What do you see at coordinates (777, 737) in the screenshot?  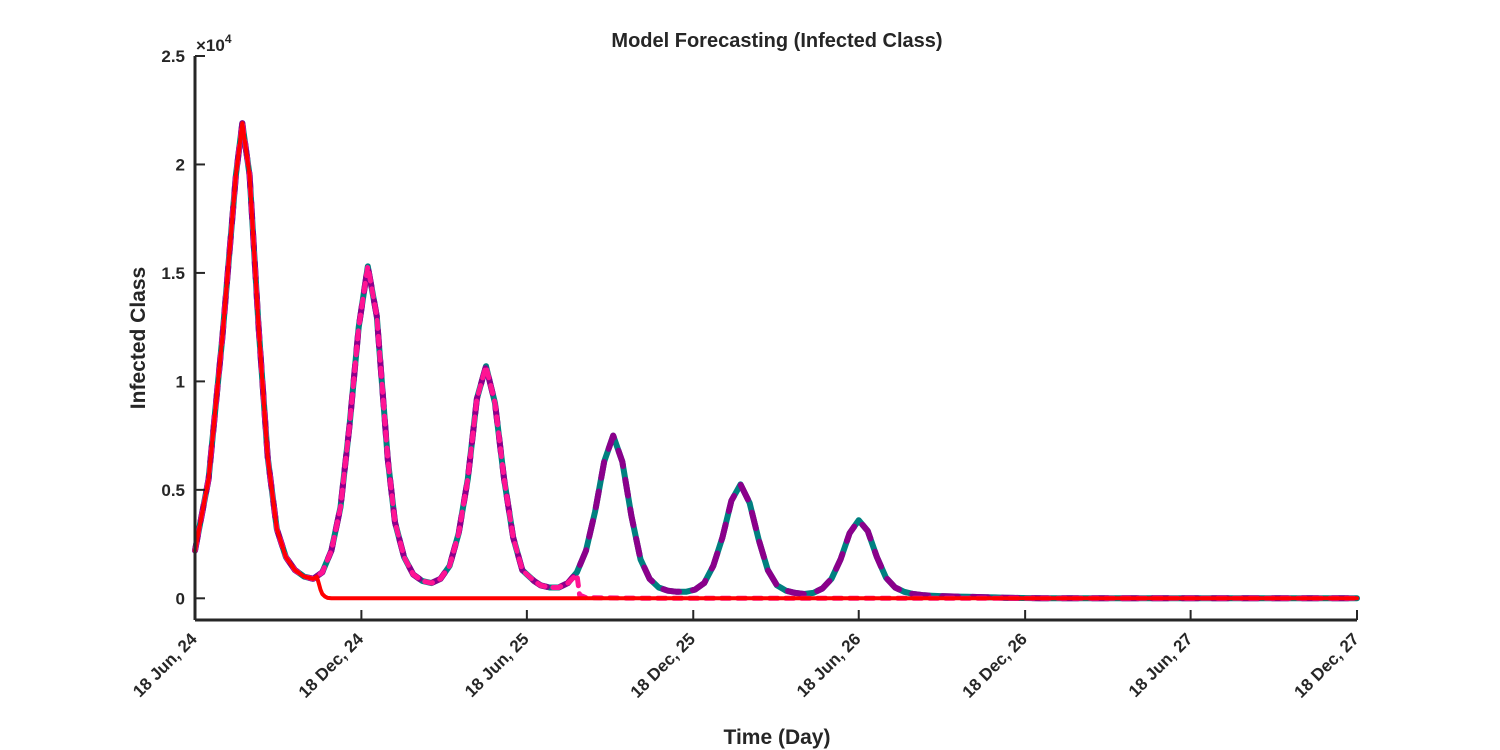 I see `x-axis-label: Time (Day)` at bounding box center [777, 737].